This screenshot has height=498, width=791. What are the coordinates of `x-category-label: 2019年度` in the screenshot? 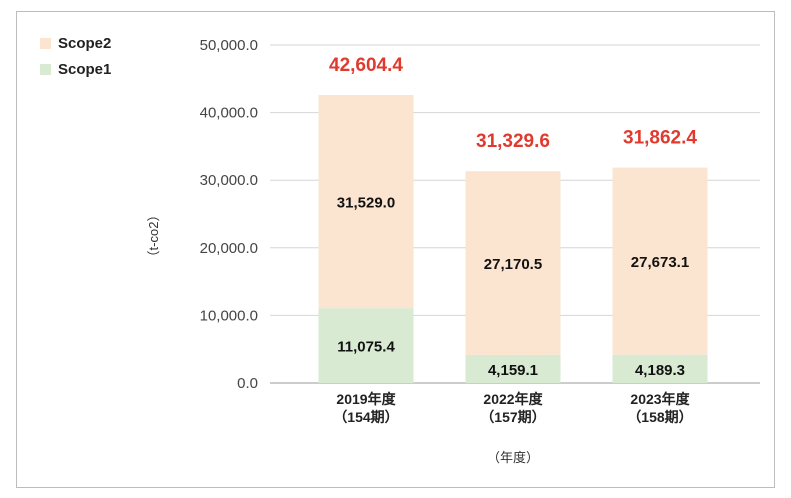 It's located at (366, 399).